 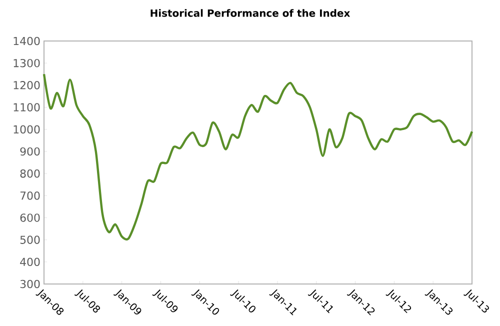 What do you see at coordinates (30, 240) in the screenshot?
I see `y-tick-label: 500` at bounding box center [30, 240].